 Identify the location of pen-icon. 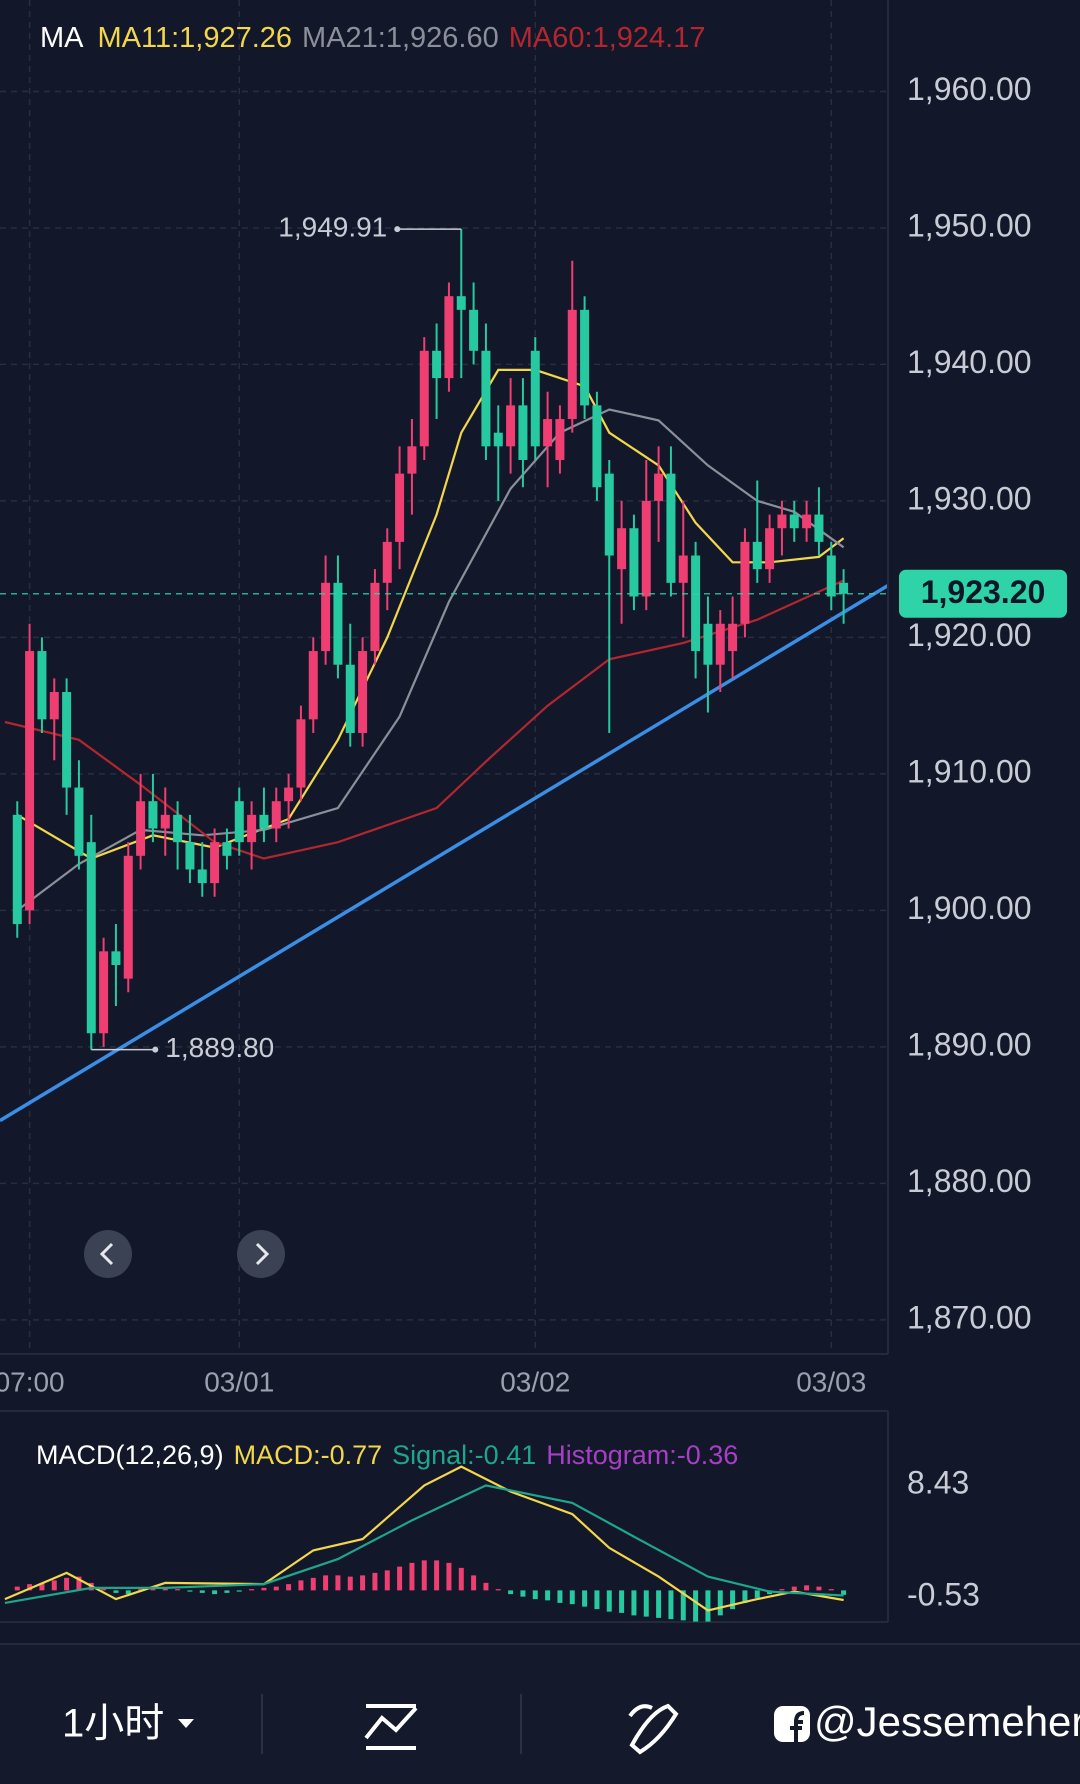
(653, 1729).